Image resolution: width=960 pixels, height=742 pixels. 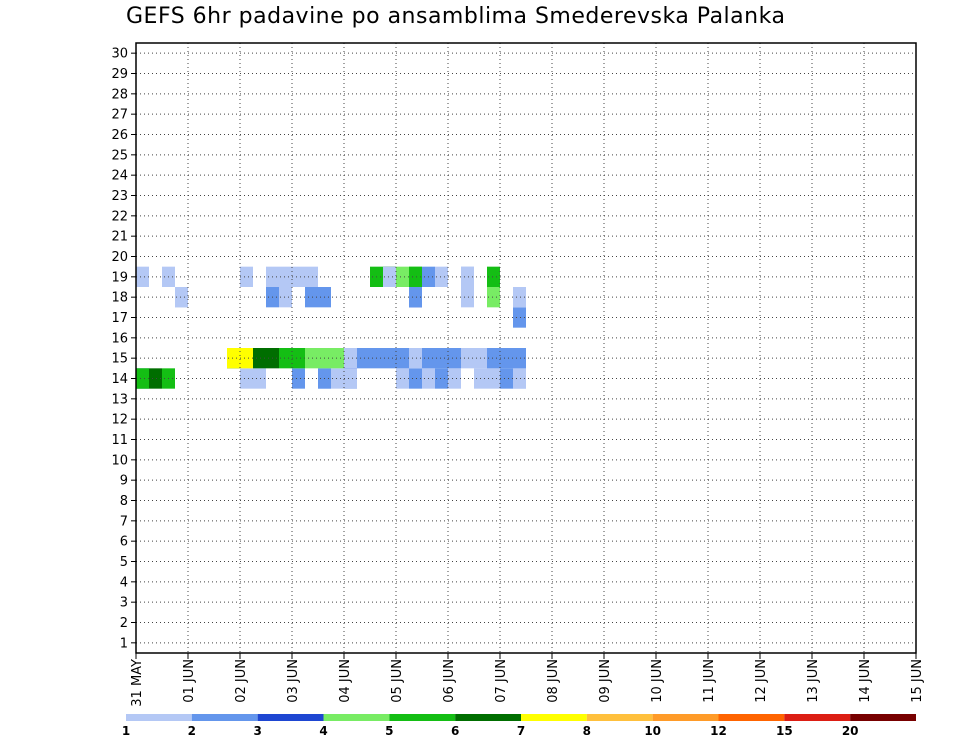 I want to click on y-tick-label: 15, so click(x=119, y=359).